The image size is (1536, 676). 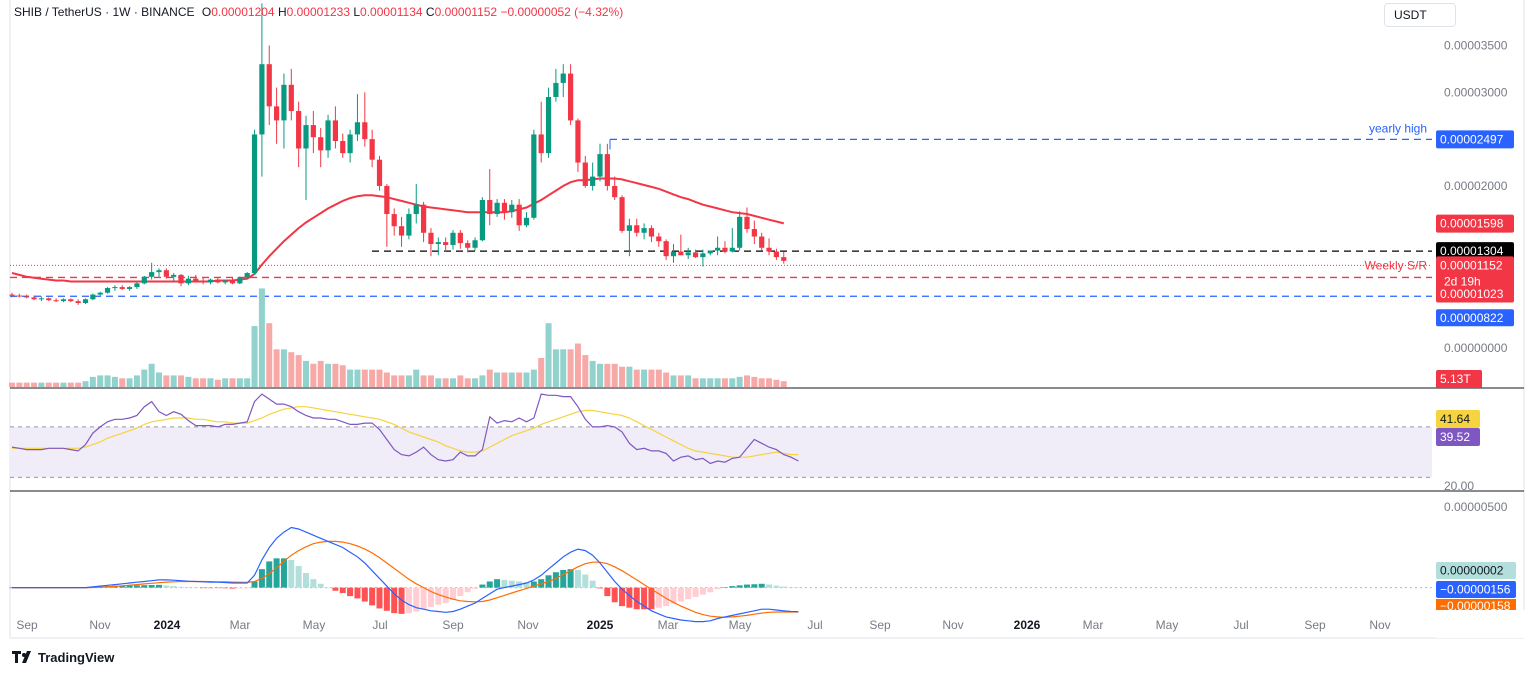 I want to click on currency-button: USDT, so click(x=1420, y=15).